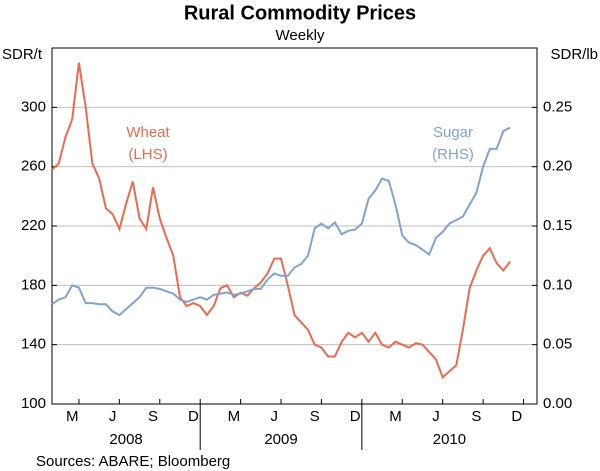  Describe the element at coordinates (557, 403) in the screenshot. I see `y2-tick-label: 0.00` at that location.